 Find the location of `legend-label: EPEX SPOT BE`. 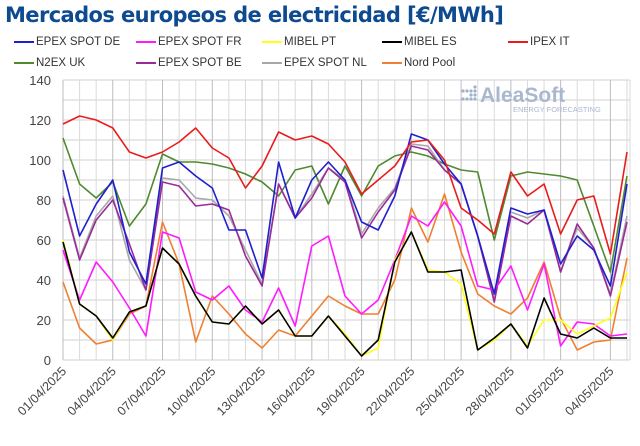

legend-label: EPEX SPOT BE is located at coordinates (200, 63).